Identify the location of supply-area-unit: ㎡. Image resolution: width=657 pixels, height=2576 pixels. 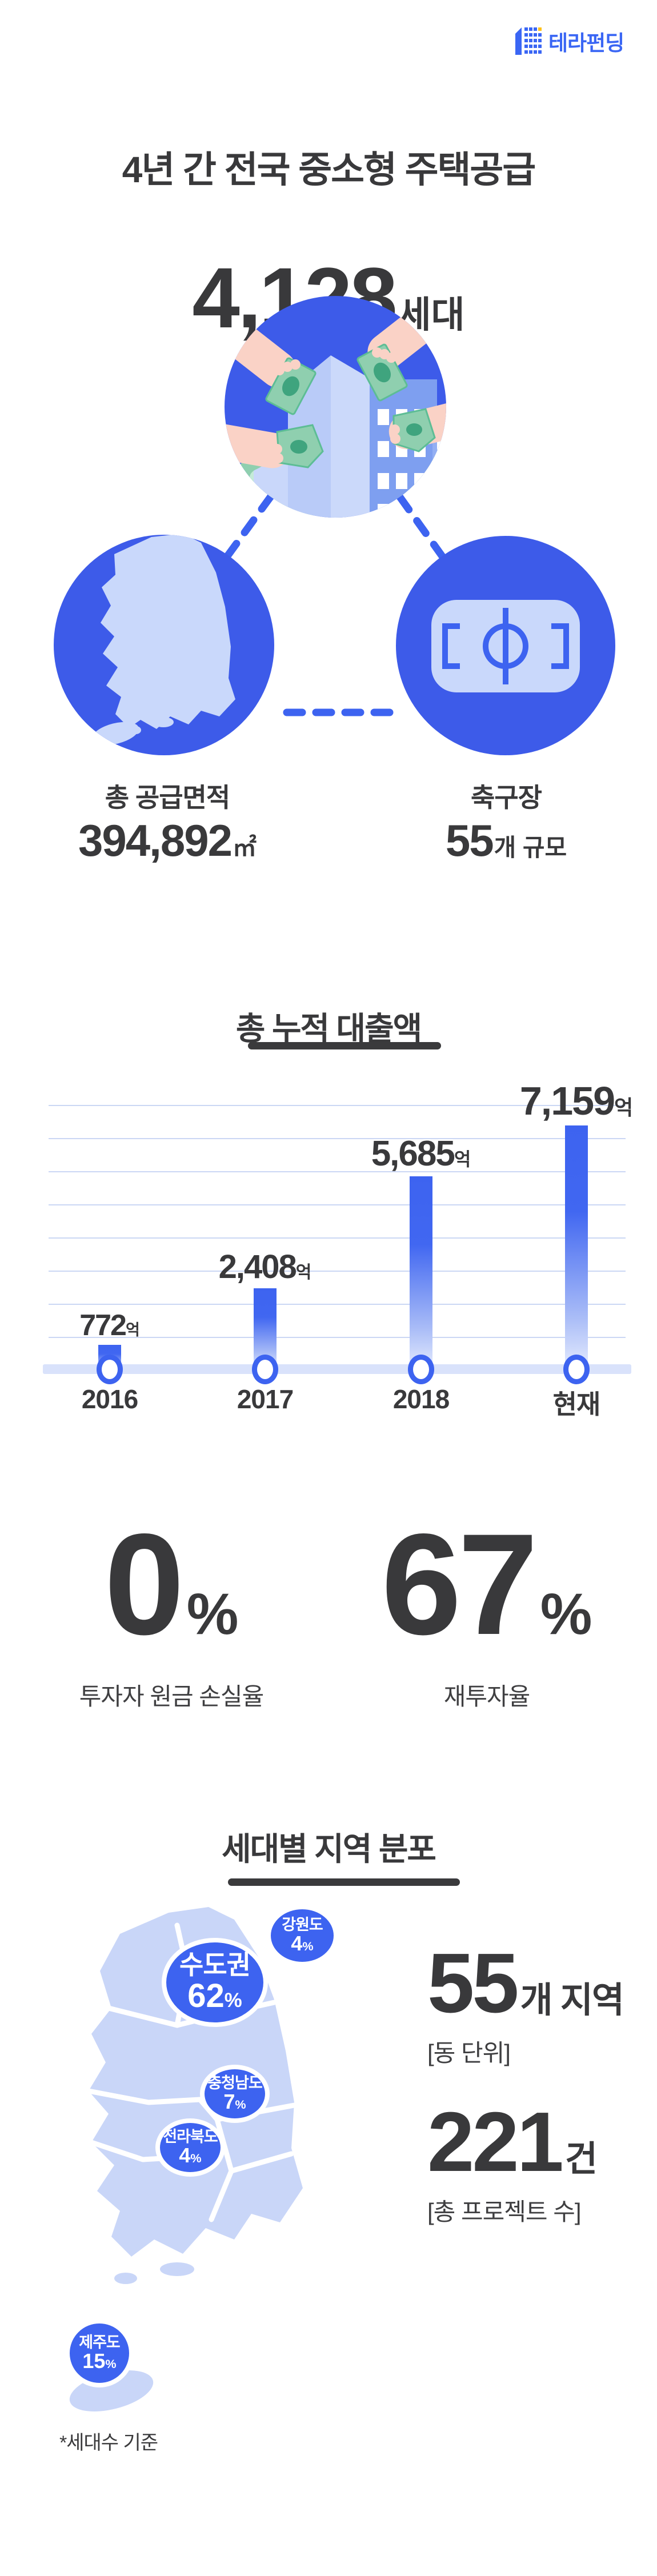
(244, 847).